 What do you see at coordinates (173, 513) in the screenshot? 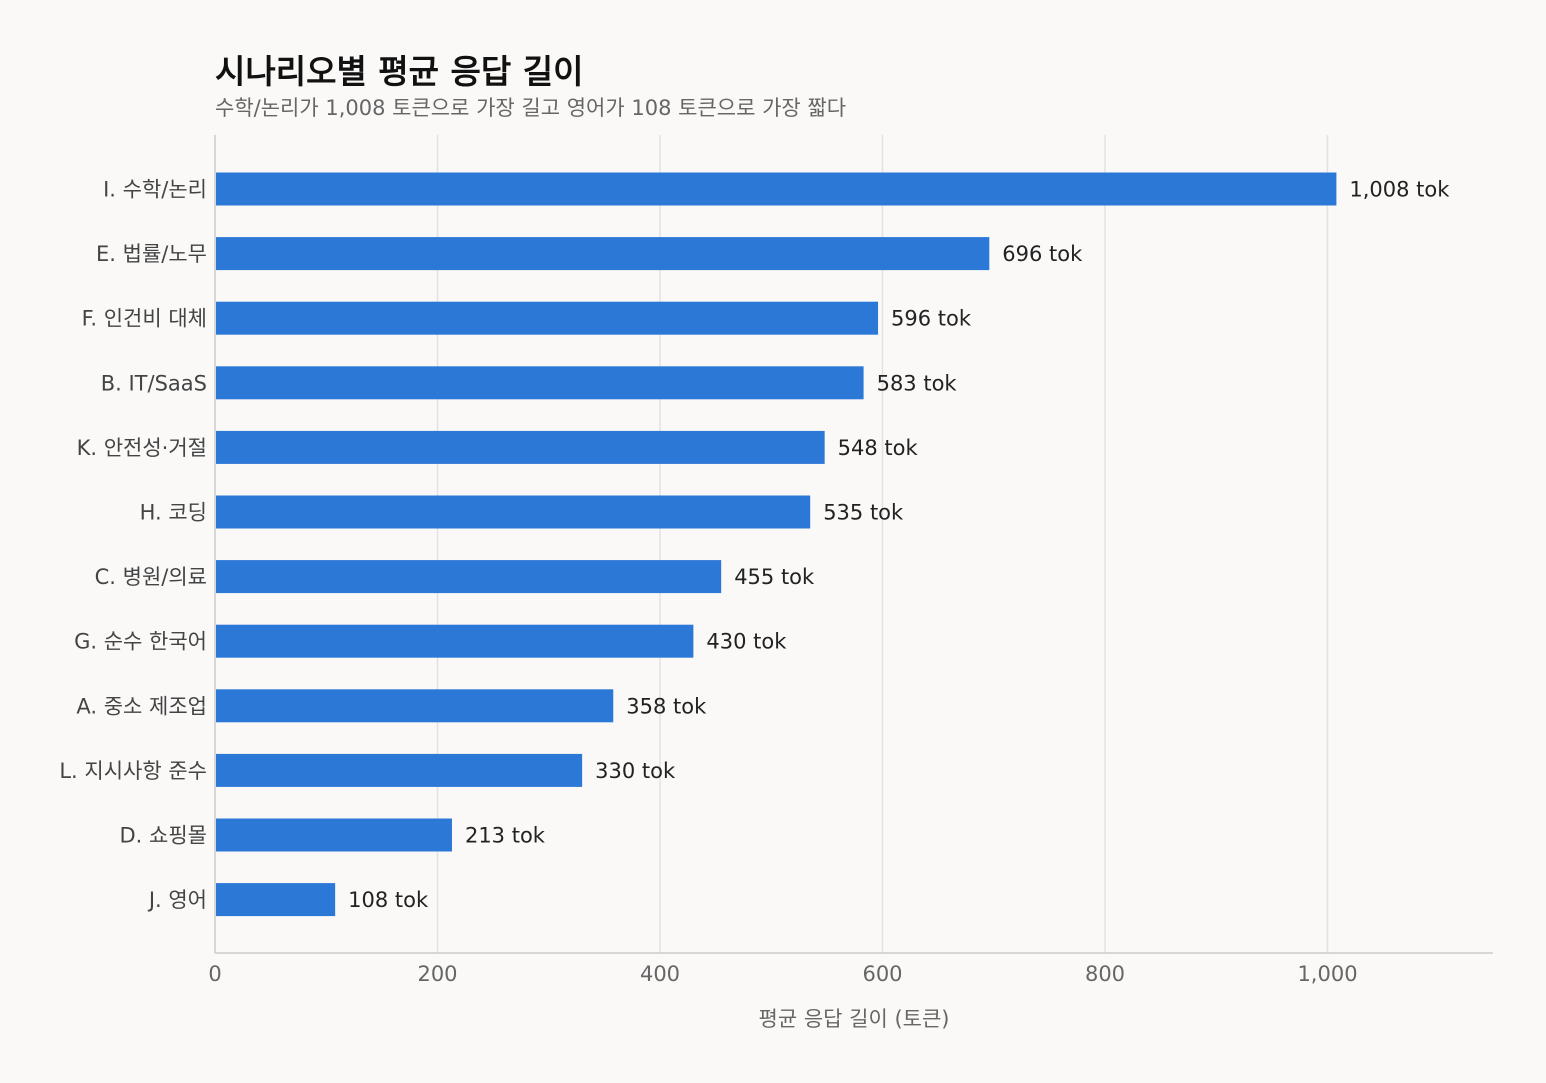
I see `category-label: H. 코딩` at bounding box center [173, 513].